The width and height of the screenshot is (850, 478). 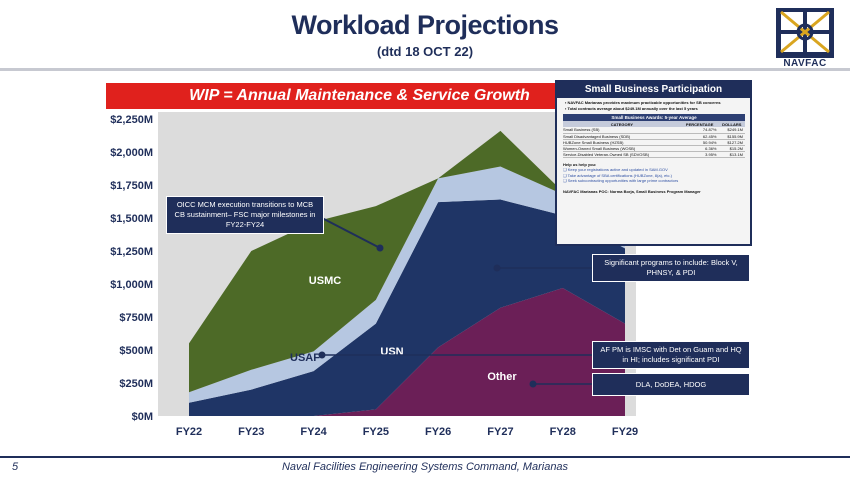 What do you see at coordinates (563, 432) in the screenshot?
I see `x-tick-label: FY28` at bounding box center [563, 432].